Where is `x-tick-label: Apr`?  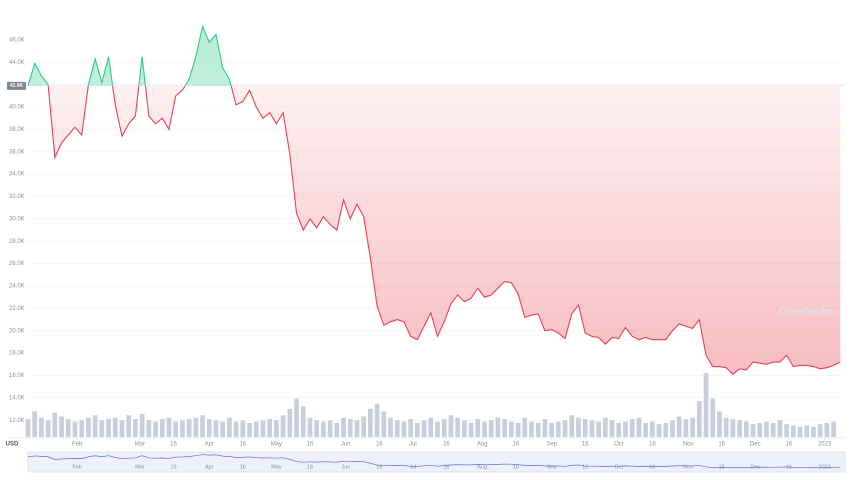 x-tick-label: Apr is located at coordinates (209, 445).